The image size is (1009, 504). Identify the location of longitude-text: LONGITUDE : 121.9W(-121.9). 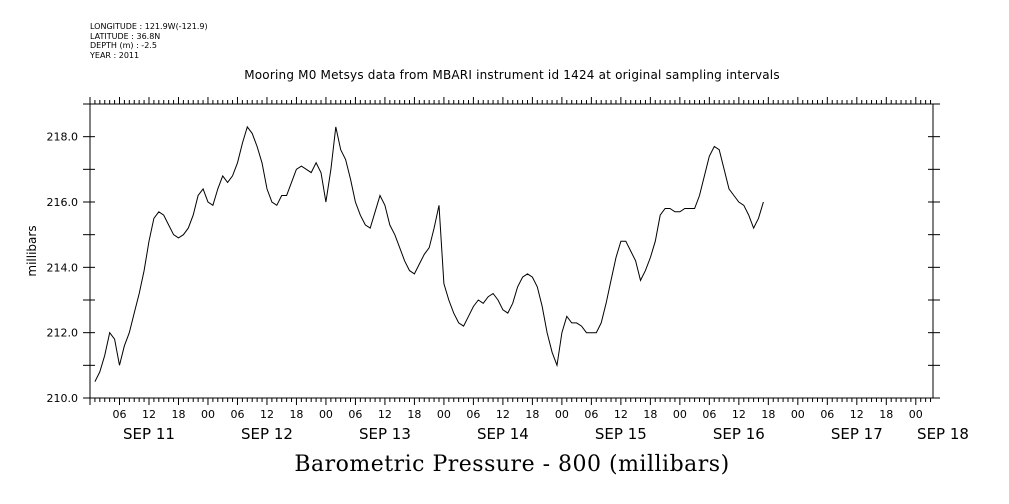
(149, 26).